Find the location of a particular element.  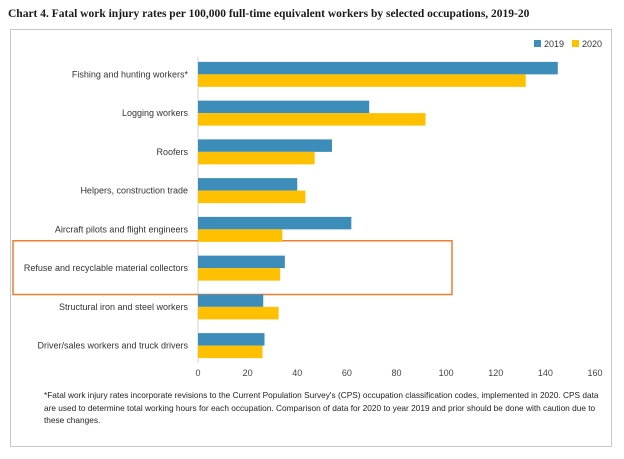

x-tick-label: 140 is located at coordinates (545, 373).